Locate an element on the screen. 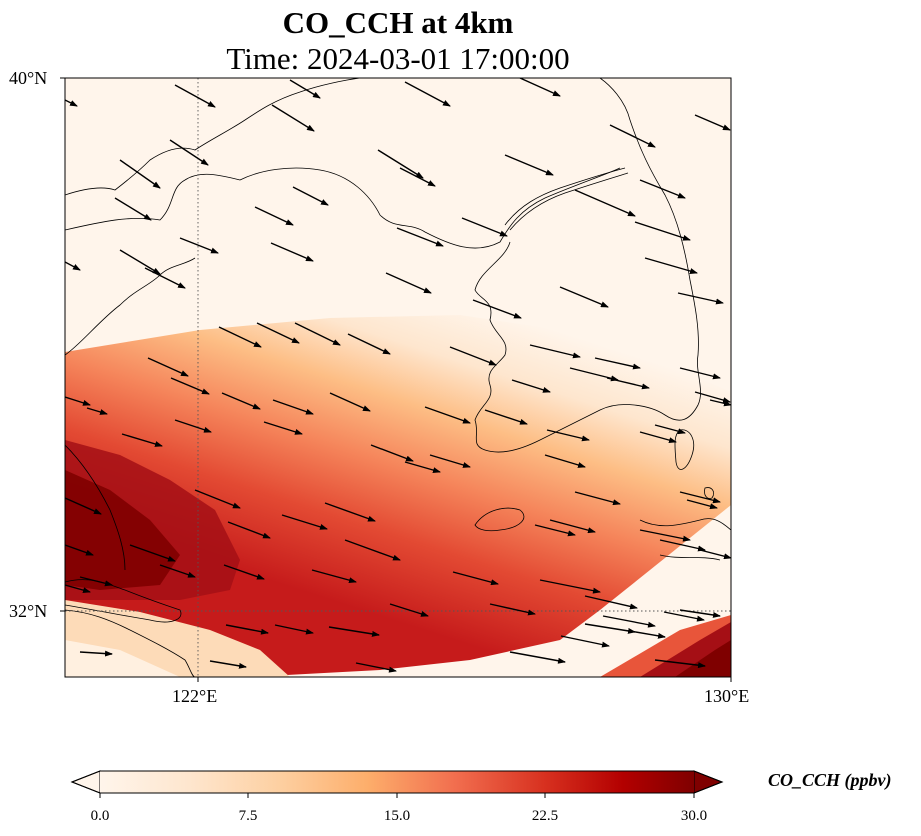  colorbar-tick-1: 7.5 is located at coordinates (248, 816).